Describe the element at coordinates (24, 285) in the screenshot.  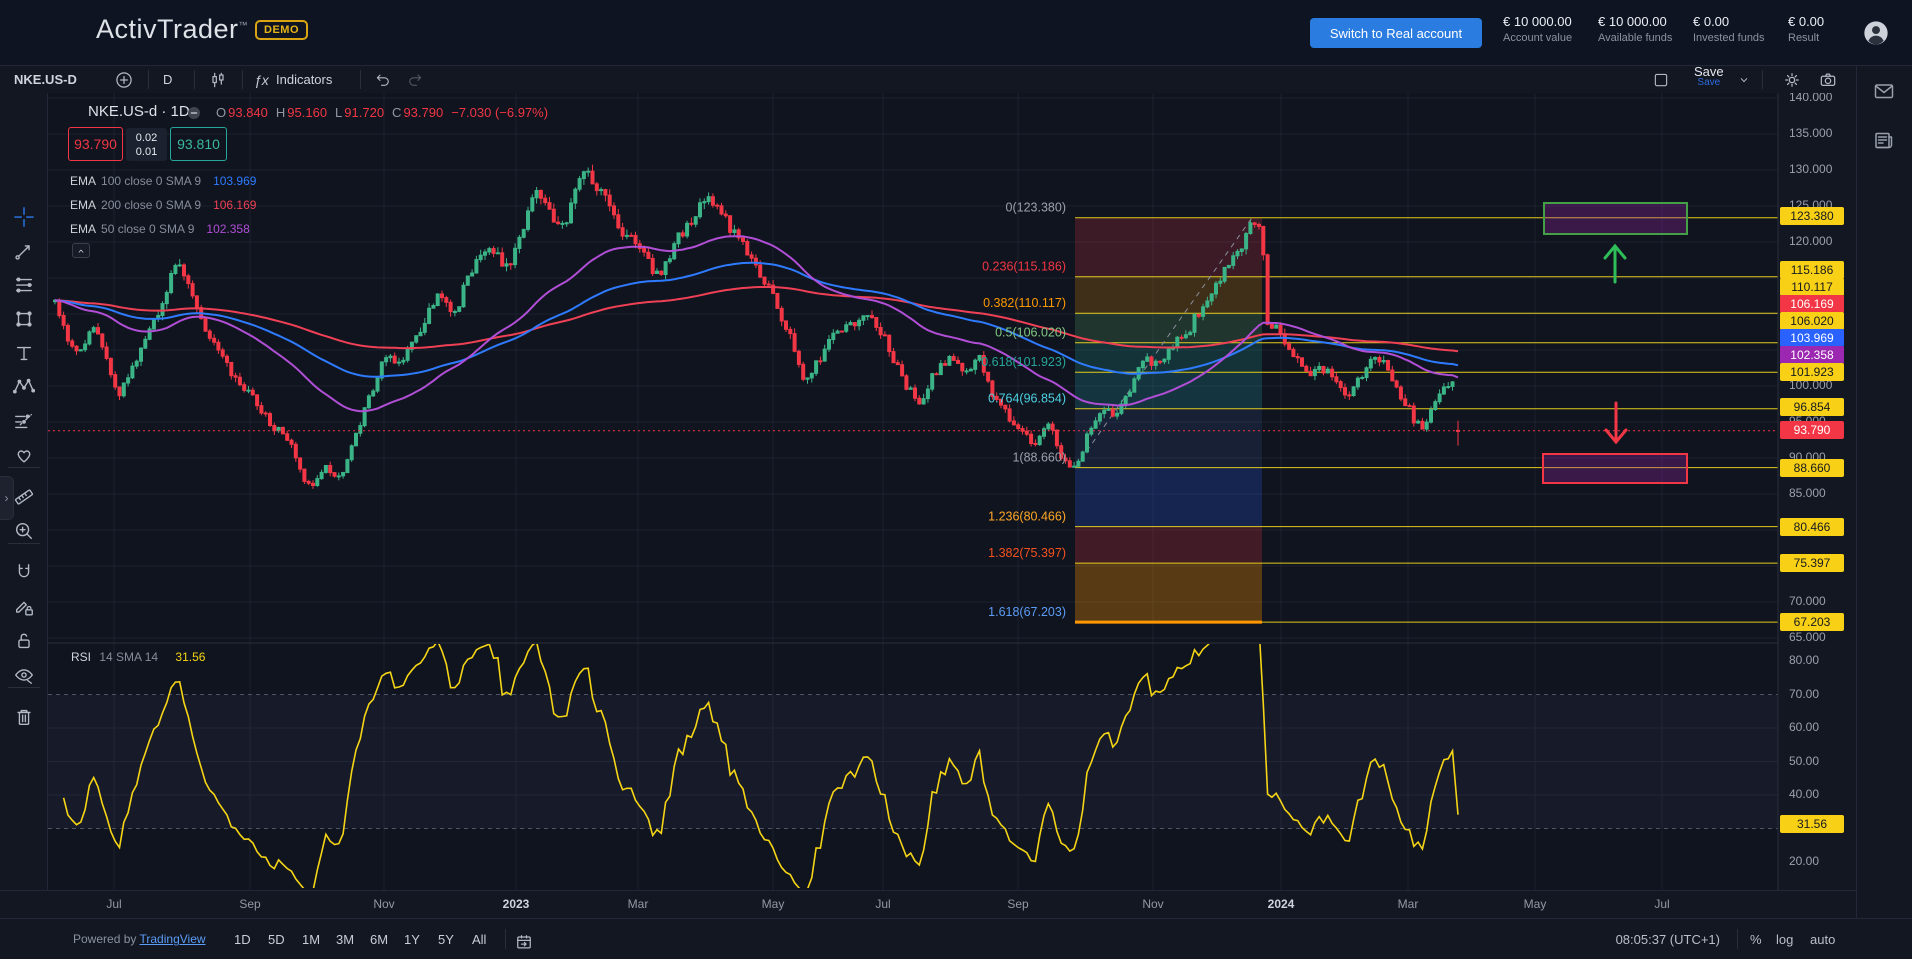
I see `tool-fib-retracement` at that location.